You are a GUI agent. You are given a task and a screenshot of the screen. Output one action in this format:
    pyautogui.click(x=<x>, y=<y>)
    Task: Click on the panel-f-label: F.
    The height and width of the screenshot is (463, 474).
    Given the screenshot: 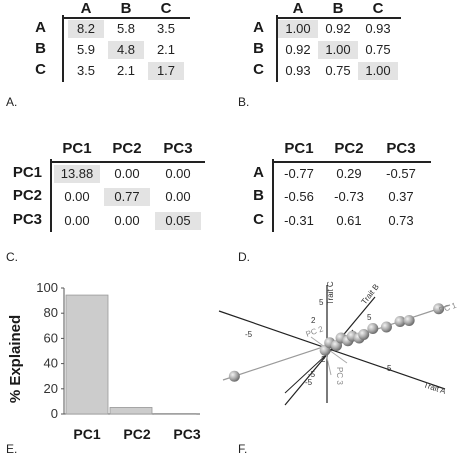 What is the action you would take?
    pyautogui.click(x=243, y=449)
    